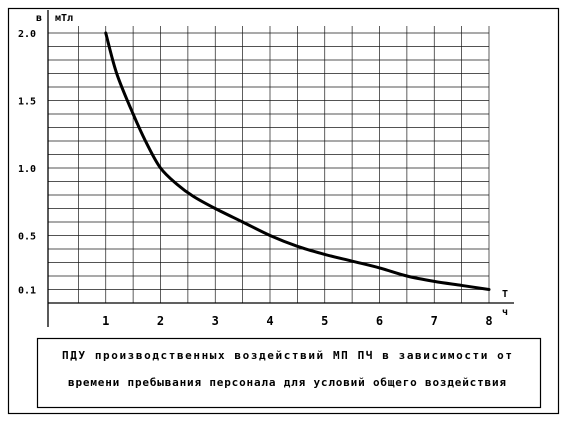  What do you see at coordinates (269, 321) in the screenshot?
I see `x-tick-label: 4` at bounding box center [269, 321].